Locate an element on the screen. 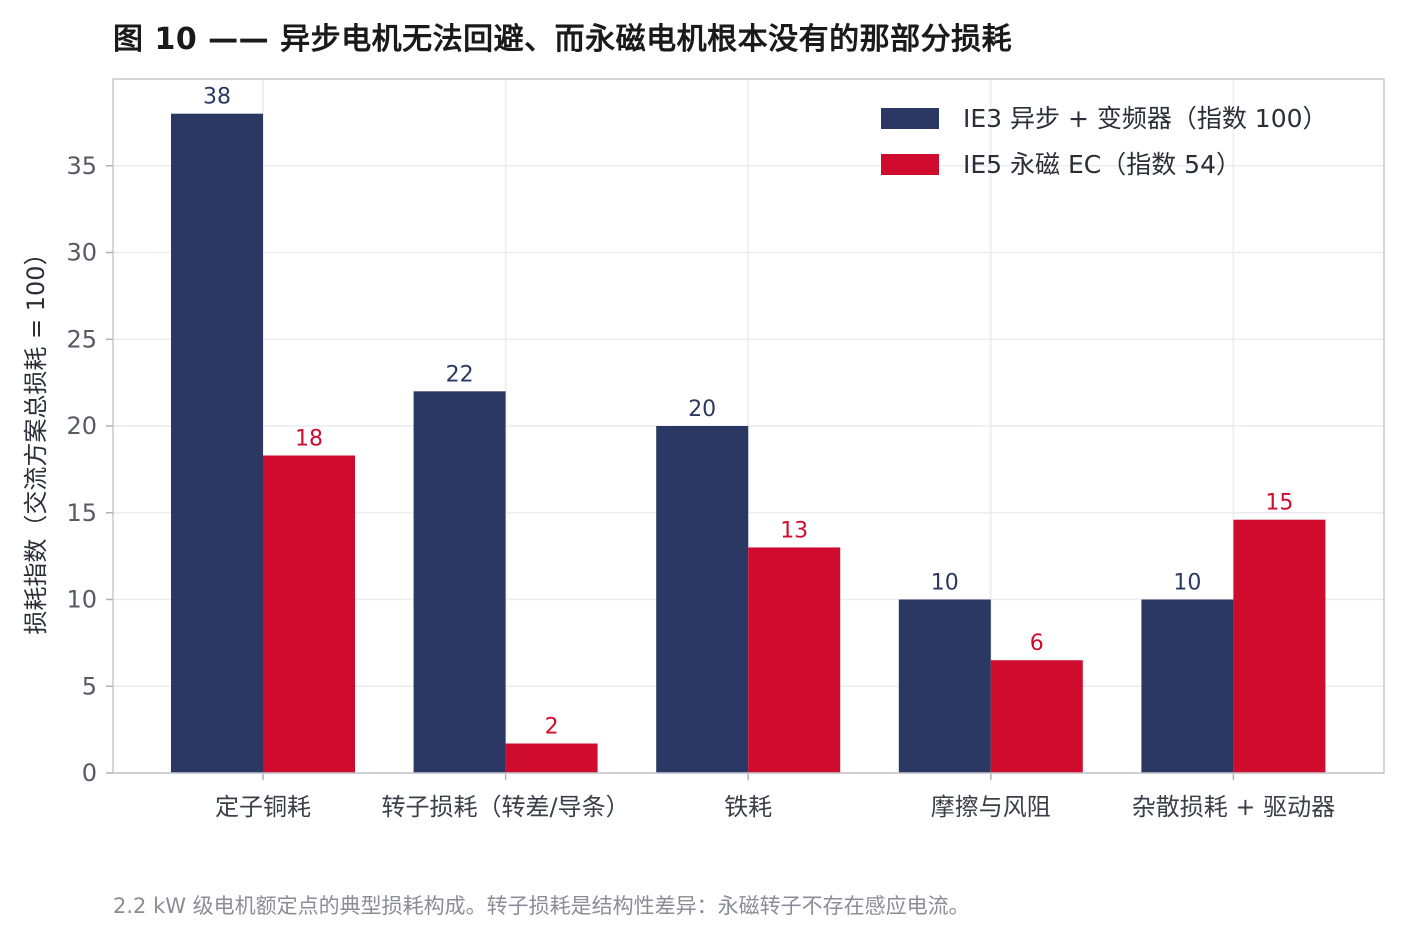 The image size is (1404, 938). legend-label-2: IE5 永磁 EC（指数 54） is located at coordinates (1102, 164).